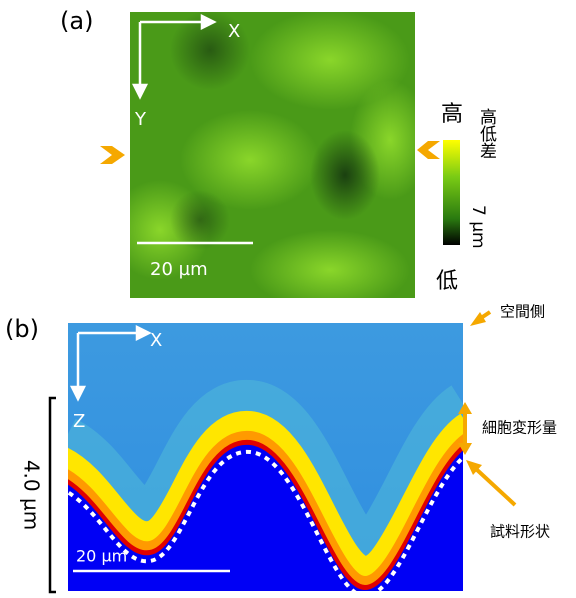 This screenshot has height=598, width=576. I want to click on height-bracket, so click(52, 495).